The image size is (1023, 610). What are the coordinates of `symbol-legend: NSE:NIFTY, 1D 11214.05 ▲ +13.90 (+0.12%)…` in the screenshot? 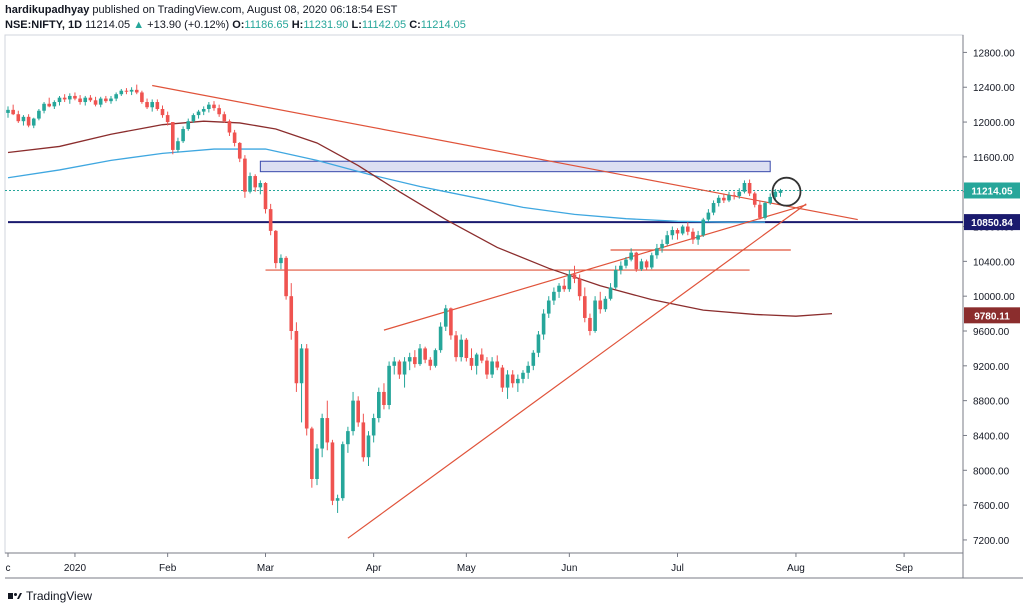 It's located at (235, 25).